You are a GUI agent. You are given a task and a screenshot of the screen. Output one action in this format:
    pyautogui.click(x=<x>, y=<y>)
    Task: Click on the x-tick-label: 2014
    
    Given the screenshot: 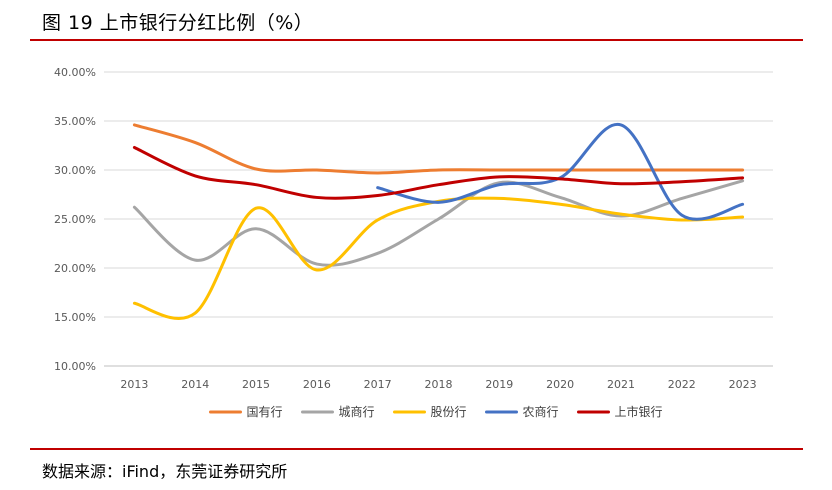 What is the action you would take?
    pyautogui.click(x=195, y=384)
    